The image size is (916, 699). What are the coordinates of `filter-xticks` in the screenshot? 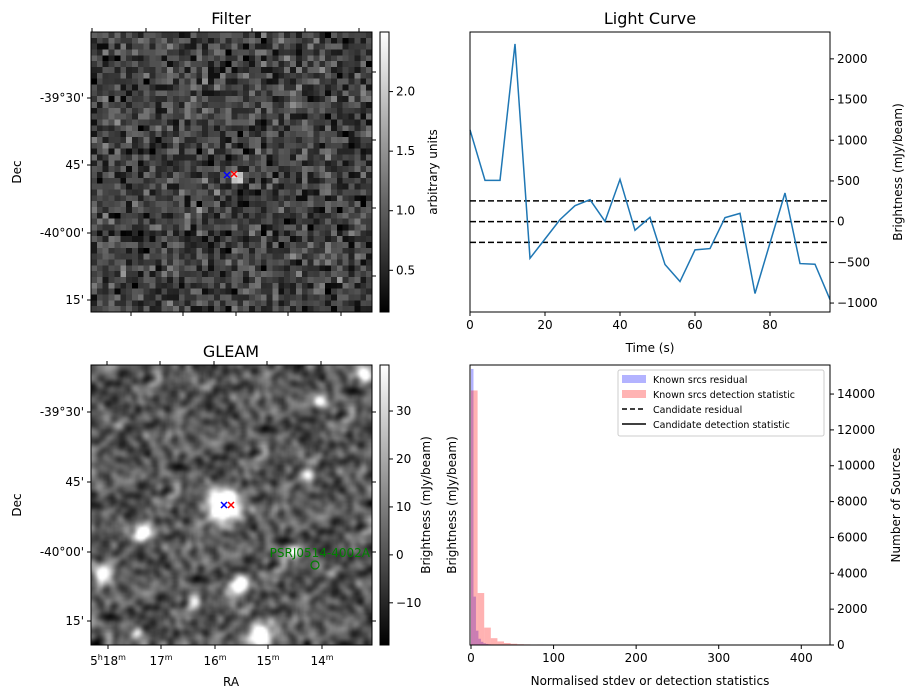 It's located at (233, 172).